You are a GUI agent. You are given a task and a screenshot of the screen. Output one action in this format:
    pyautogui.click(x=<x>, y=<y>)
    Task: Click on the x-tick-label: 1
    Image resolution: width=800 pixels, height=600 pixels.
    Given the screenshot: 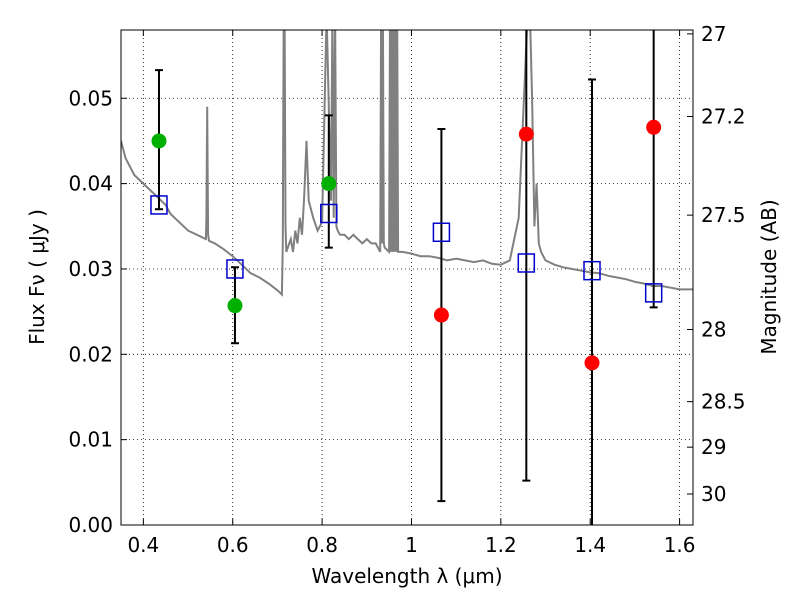 What is the action you would take?
    pyautogui.click(x=411, y=545)
    